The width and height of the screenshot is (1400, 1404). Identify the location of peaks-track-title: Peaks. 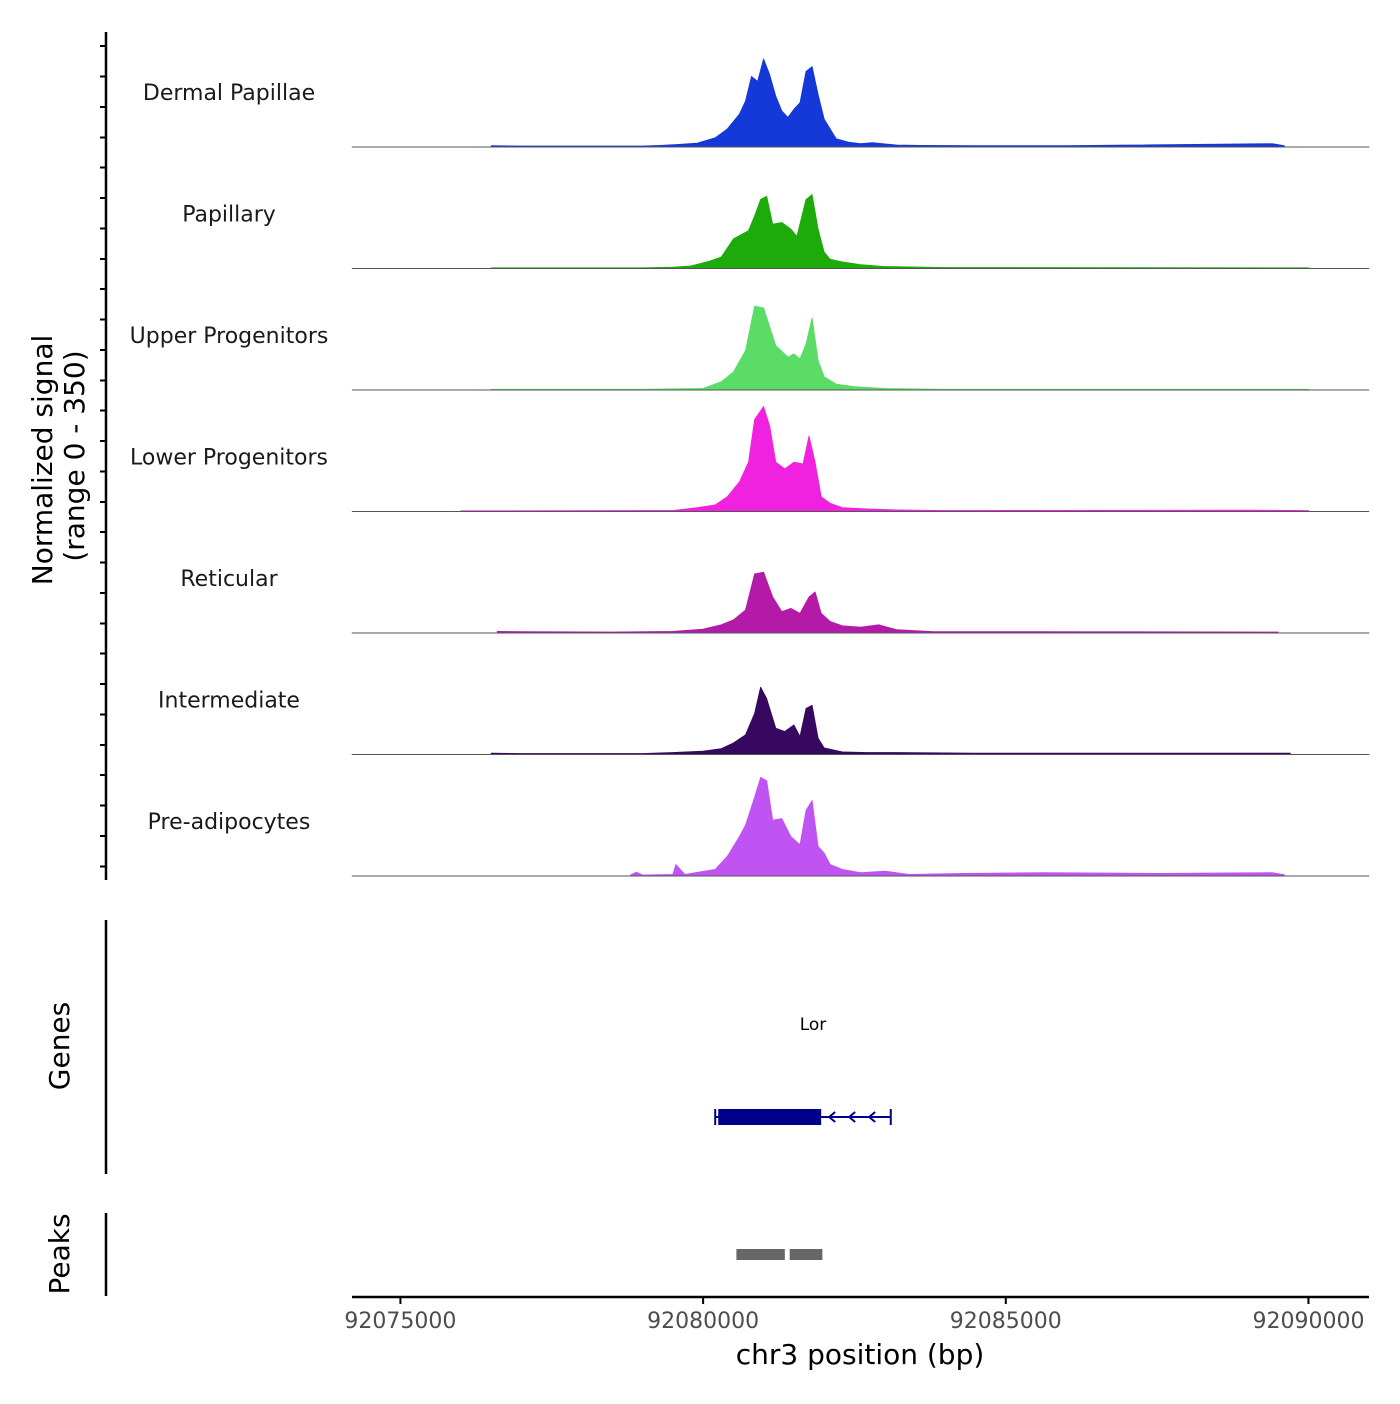
(59, 1253).